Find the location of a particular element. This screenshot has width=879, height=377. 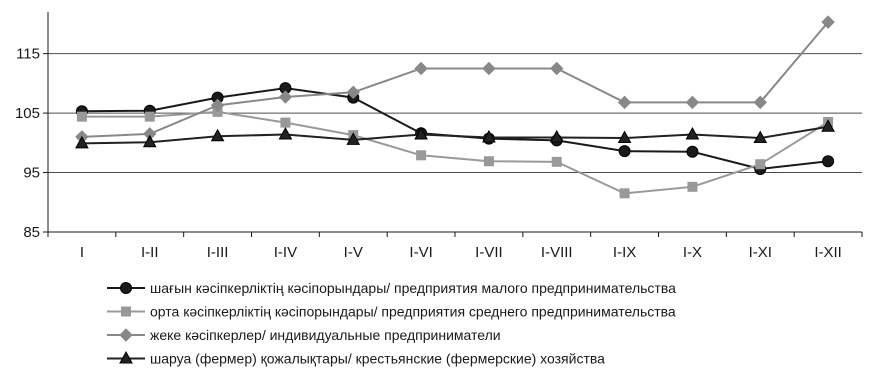

x-tick-label: I-VII is located at coordinates (489, 252).